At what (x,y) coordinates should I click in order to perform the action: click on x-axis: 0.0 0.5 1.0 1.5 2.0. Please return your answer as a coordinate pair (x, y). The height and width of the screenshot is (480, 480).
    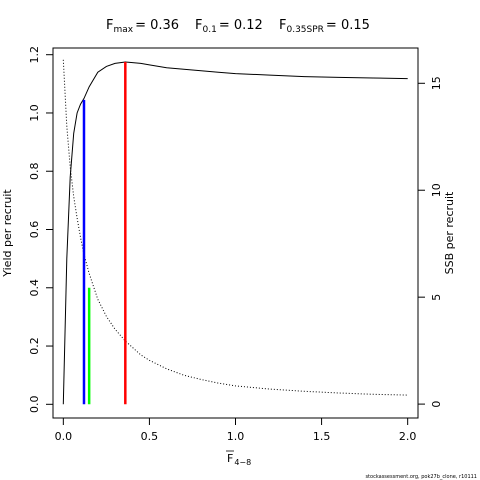
    Looking at the image, I should click on (236, 430).